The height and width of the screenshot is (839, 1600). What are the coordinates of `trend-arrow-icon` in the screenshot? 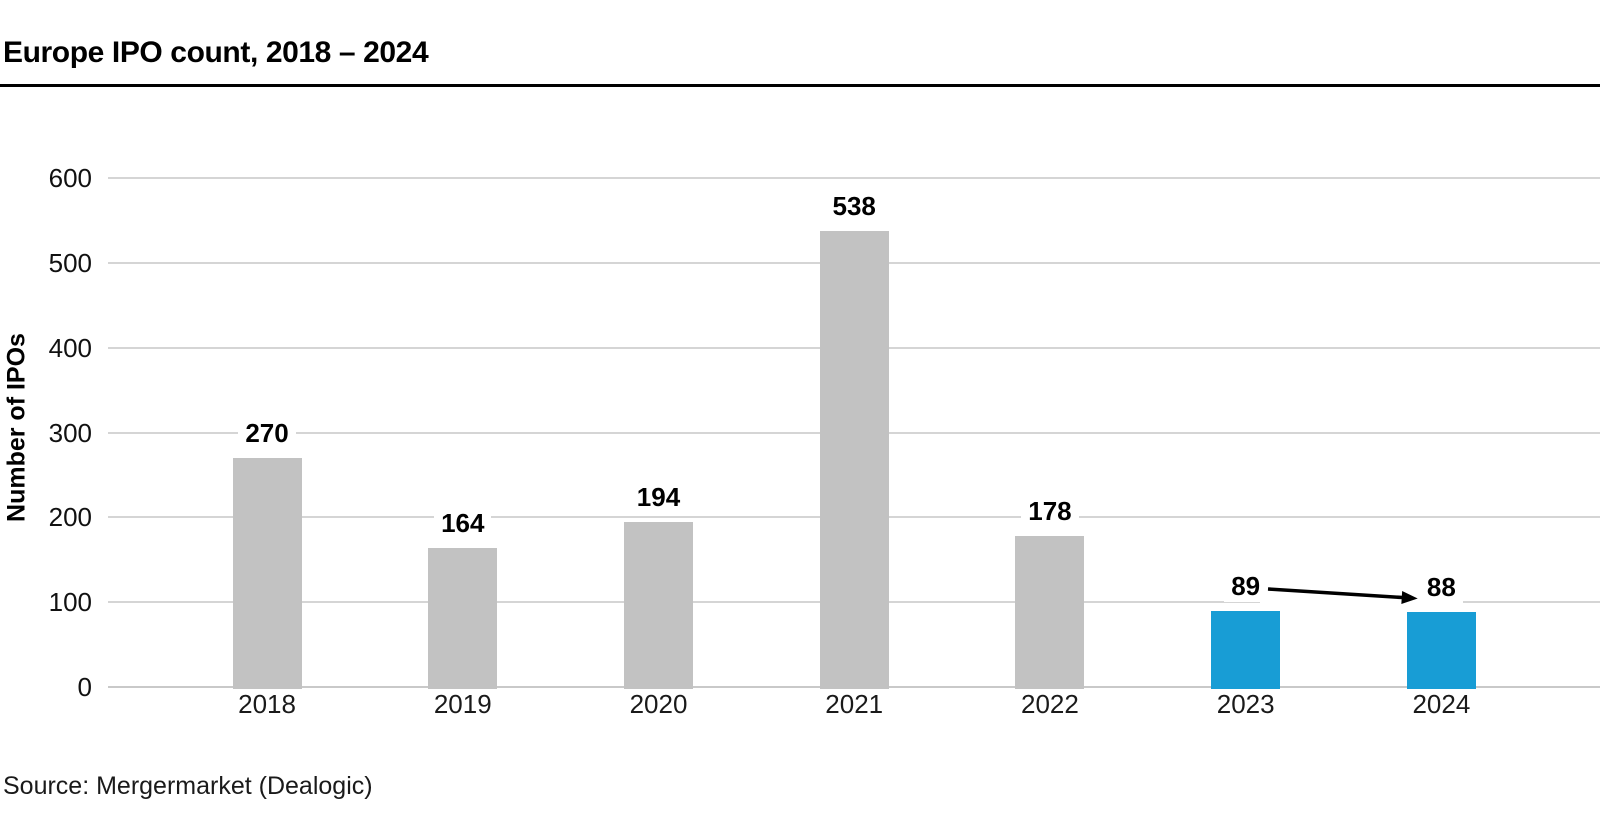 It's located at (1344, 593).